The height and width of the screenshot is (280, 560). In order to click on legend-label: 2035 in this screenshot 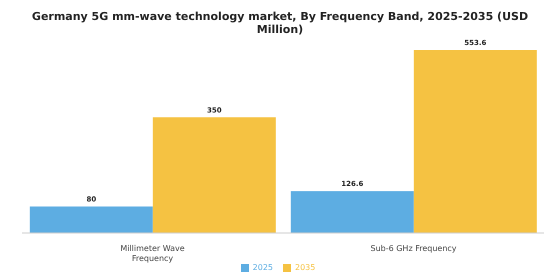, I will do `click(305, 267)`.